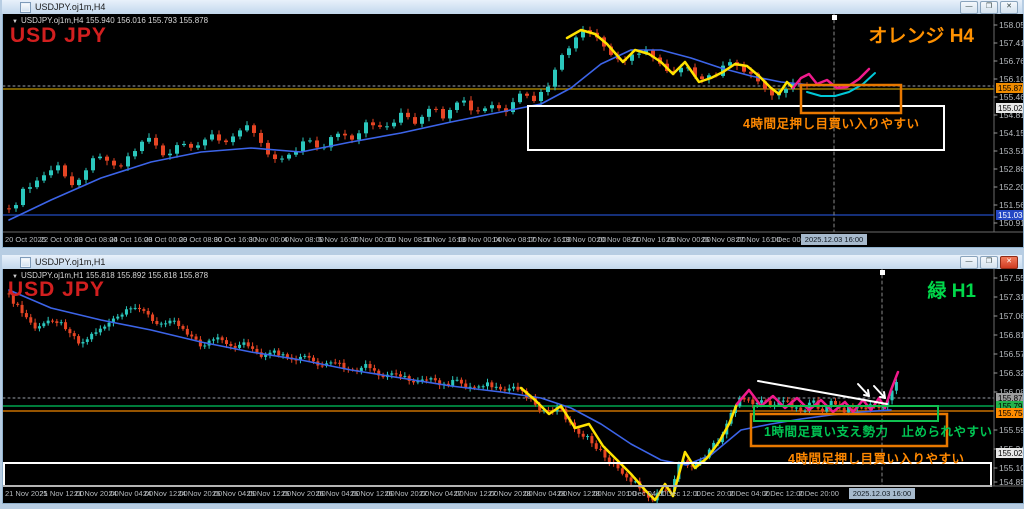 The image size is (1024, 509). I want to click on price-level-label, so click(1009, 413).